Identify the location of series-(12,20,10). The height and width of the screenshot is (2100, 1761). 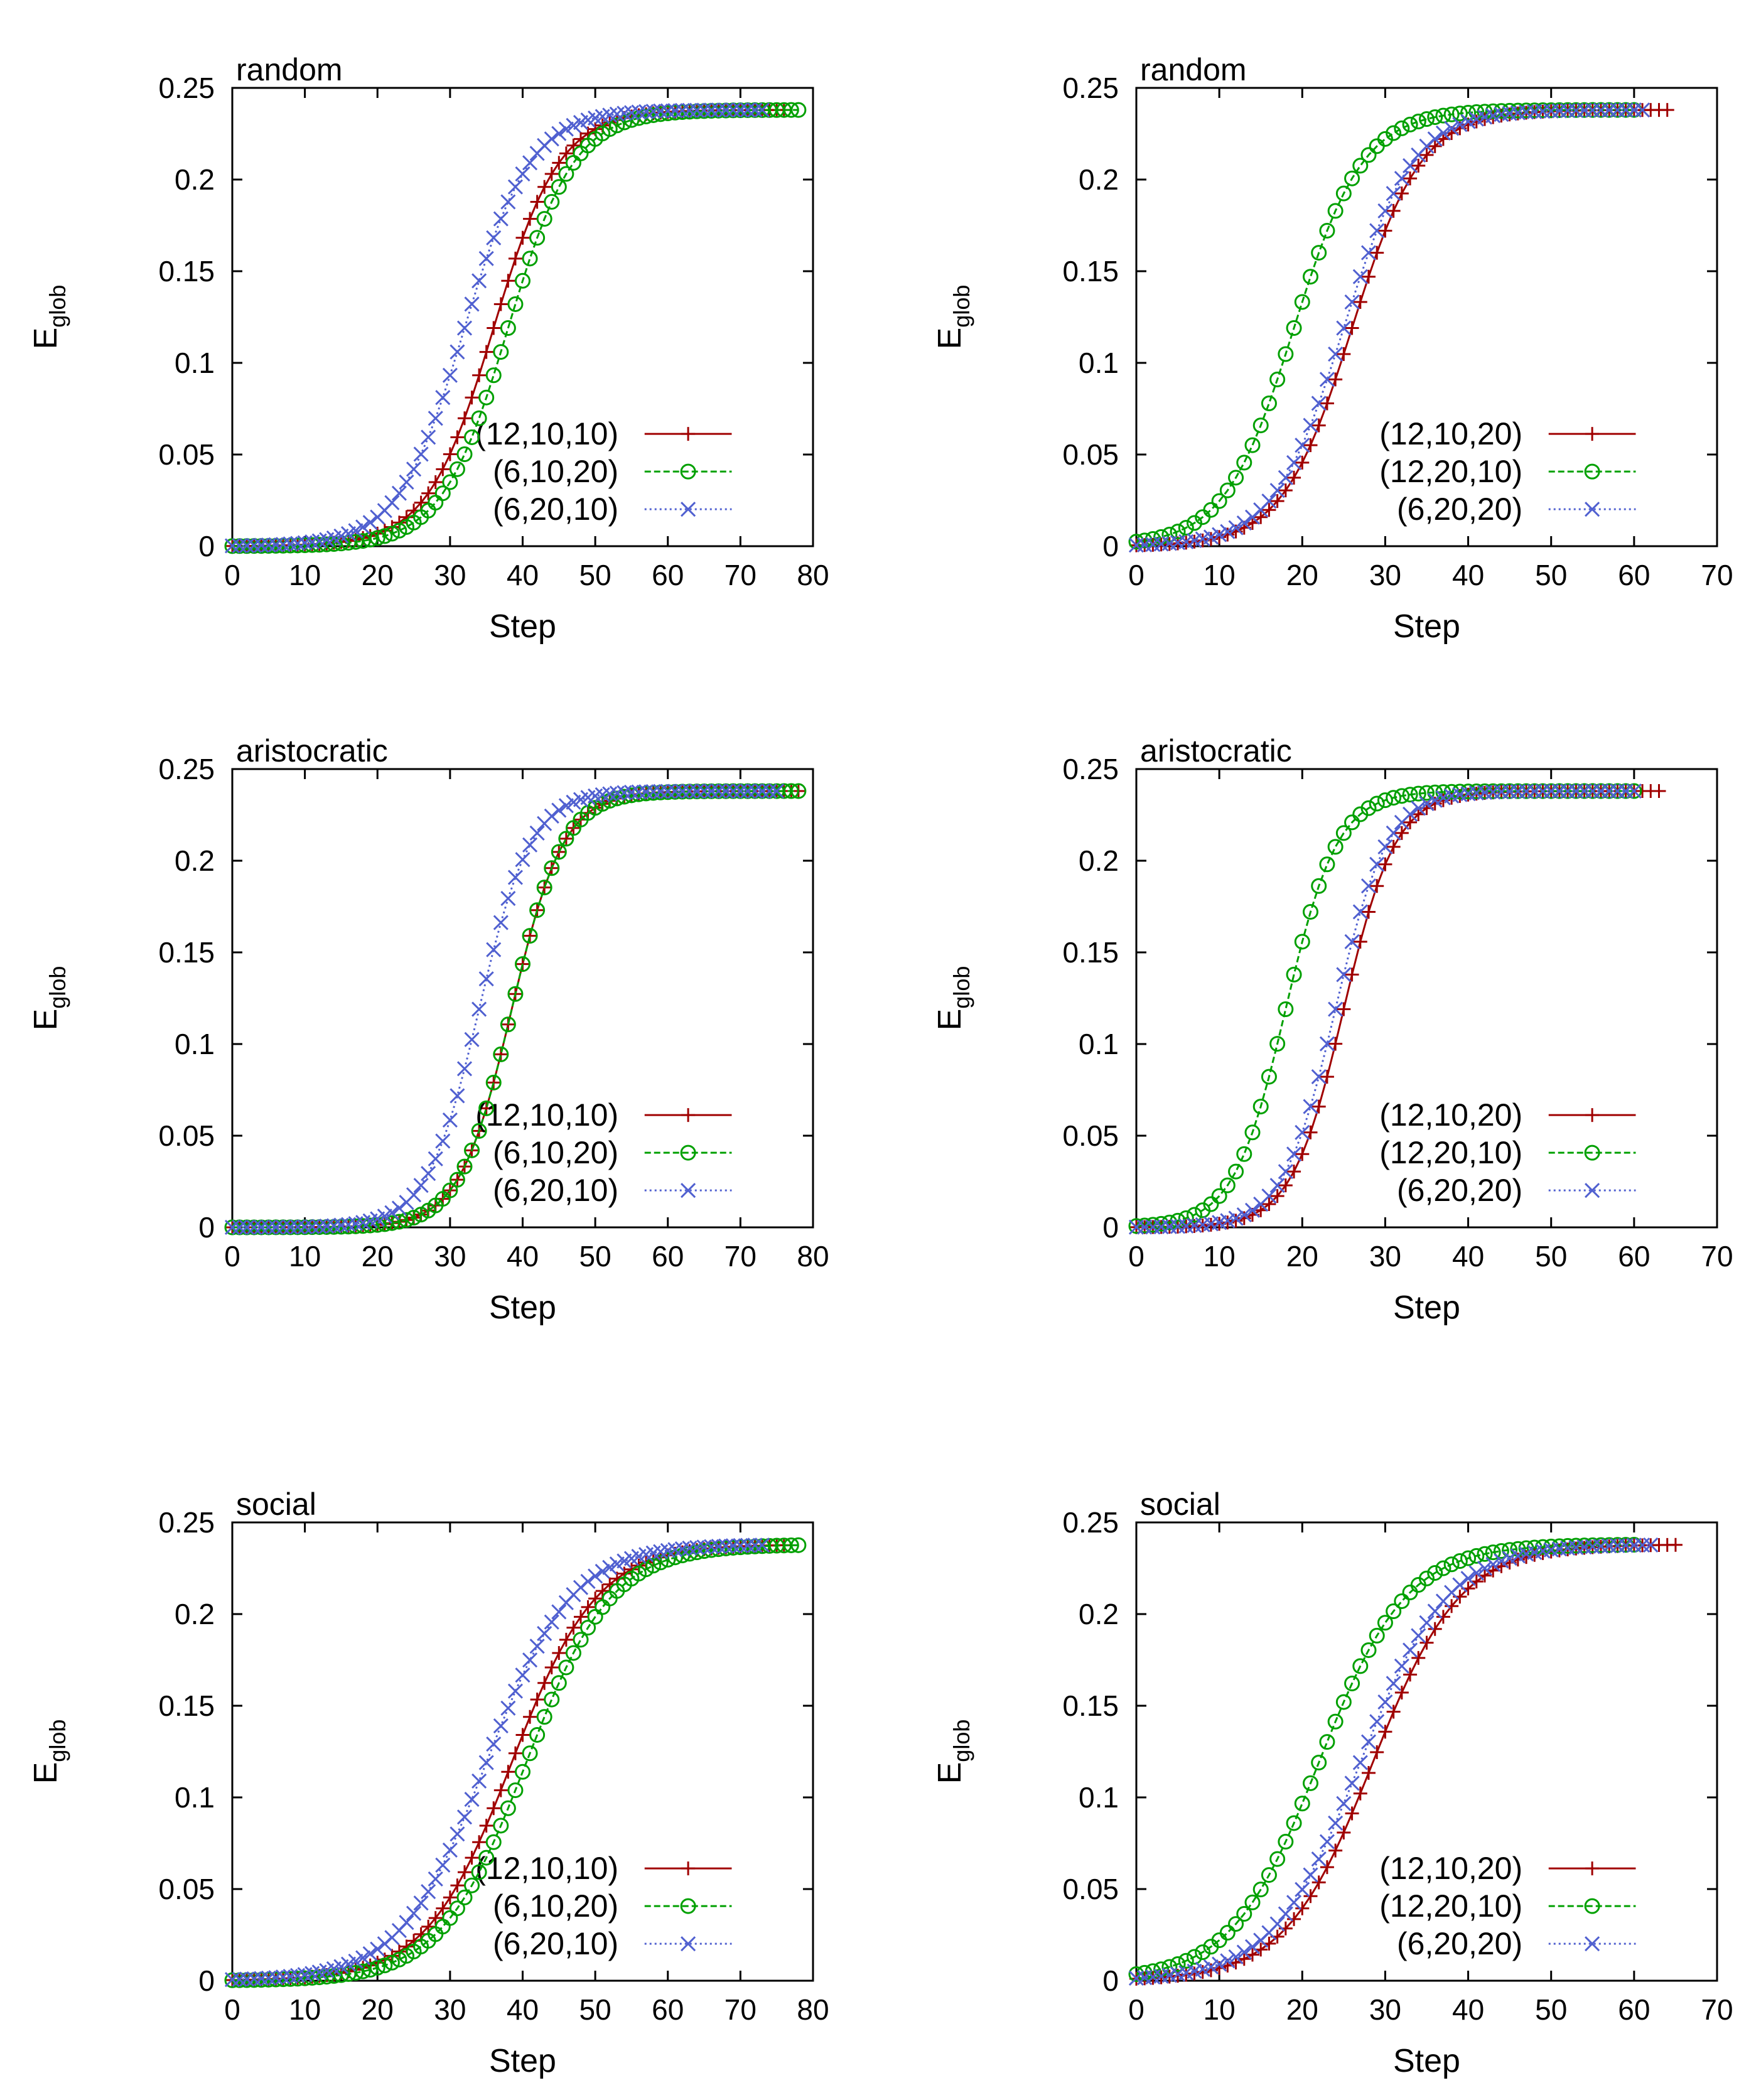
(1385, 1760).